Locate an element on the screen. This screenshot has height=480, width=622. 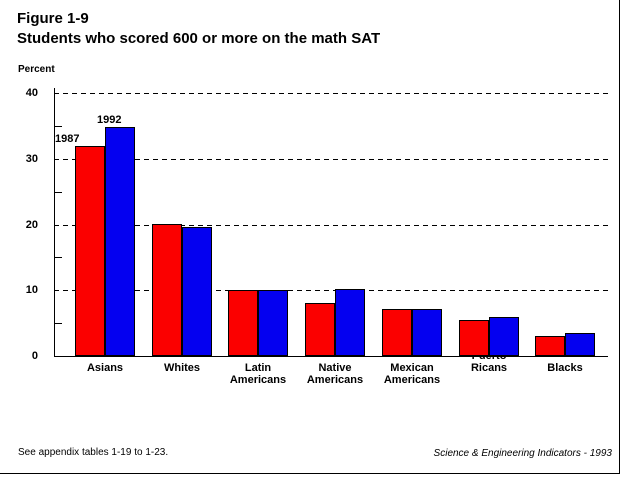
bar-group-mexican-americans: Mexican Americans is located at coordinates (412, 239).